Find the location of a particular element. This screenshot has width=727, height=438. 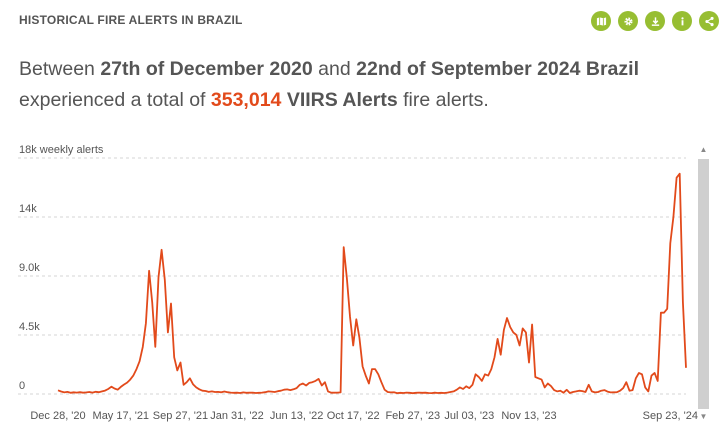

scroll-thumb is located at coordinates (703, 284).